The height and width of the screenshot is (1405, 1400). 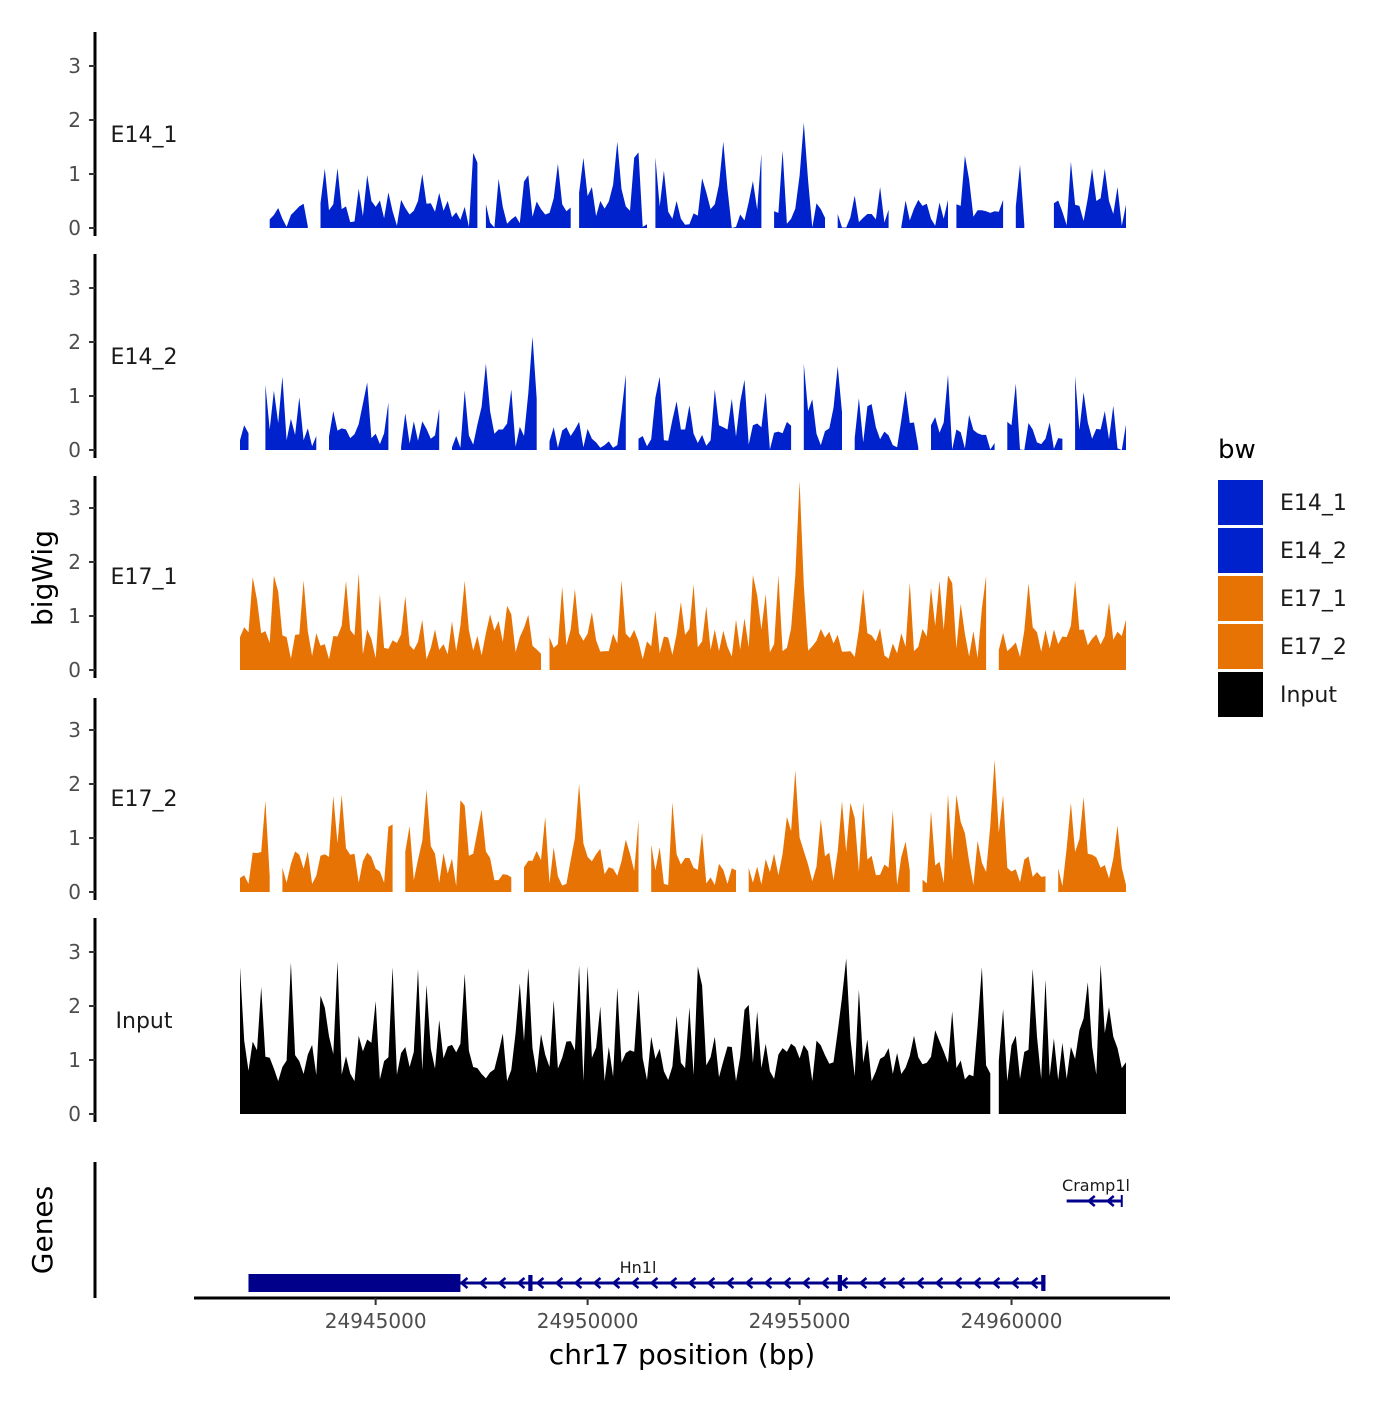 What do you see at coordinates (1313, 599) in the screenshot?
I see `legend-label: E17_1` at bounding box center [1313, 599].